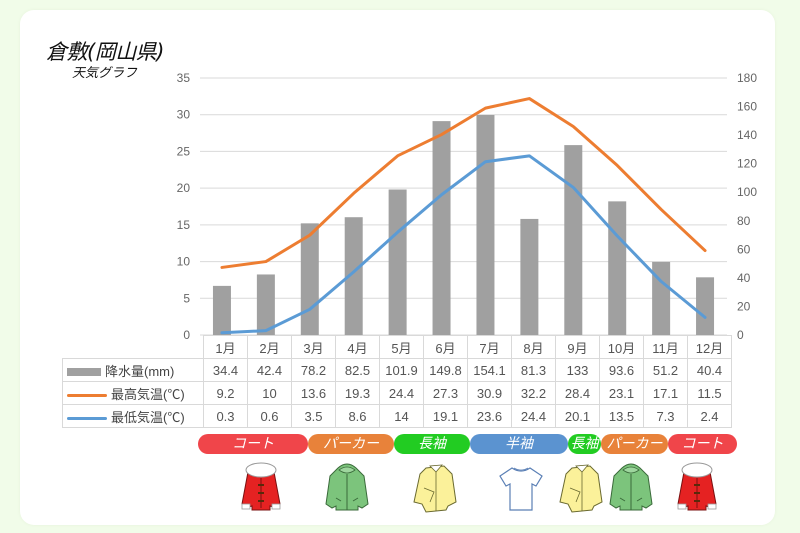 The width and height of the screenshot is (800, 533). Describe the element at coordinates (357, 347) in the screenshot. I see `month-header: 4月` at that location.